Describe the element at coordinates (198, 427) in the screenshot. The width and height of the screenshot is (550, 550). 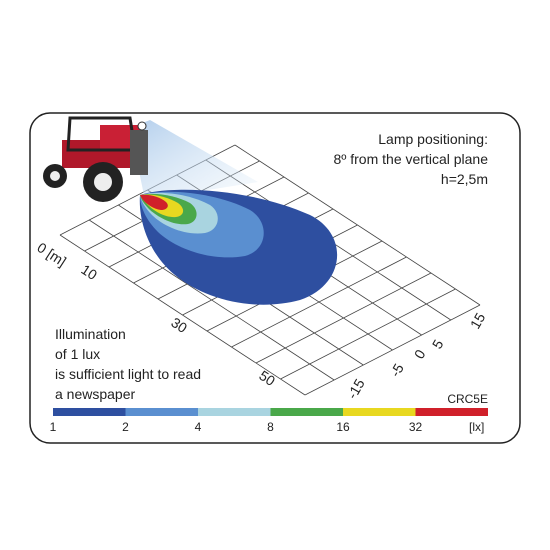
I see `scale-label: 4` at that location.